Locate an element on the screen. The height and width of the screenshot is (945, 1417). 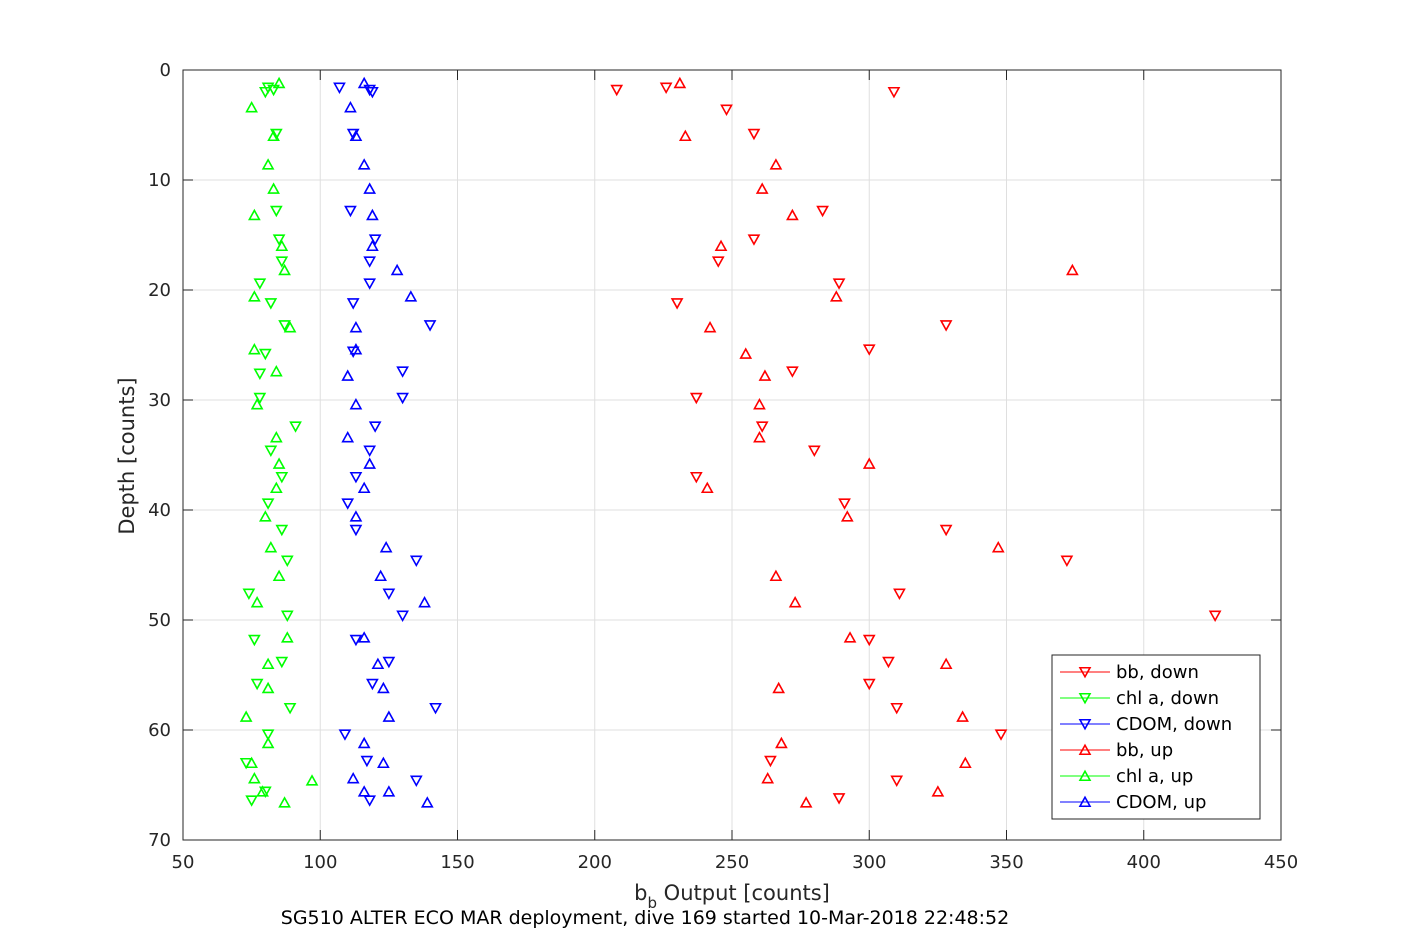
x-tick-labels: 50 100 150 200 250 300 350 400 450 is located at coordinates (735, 862).